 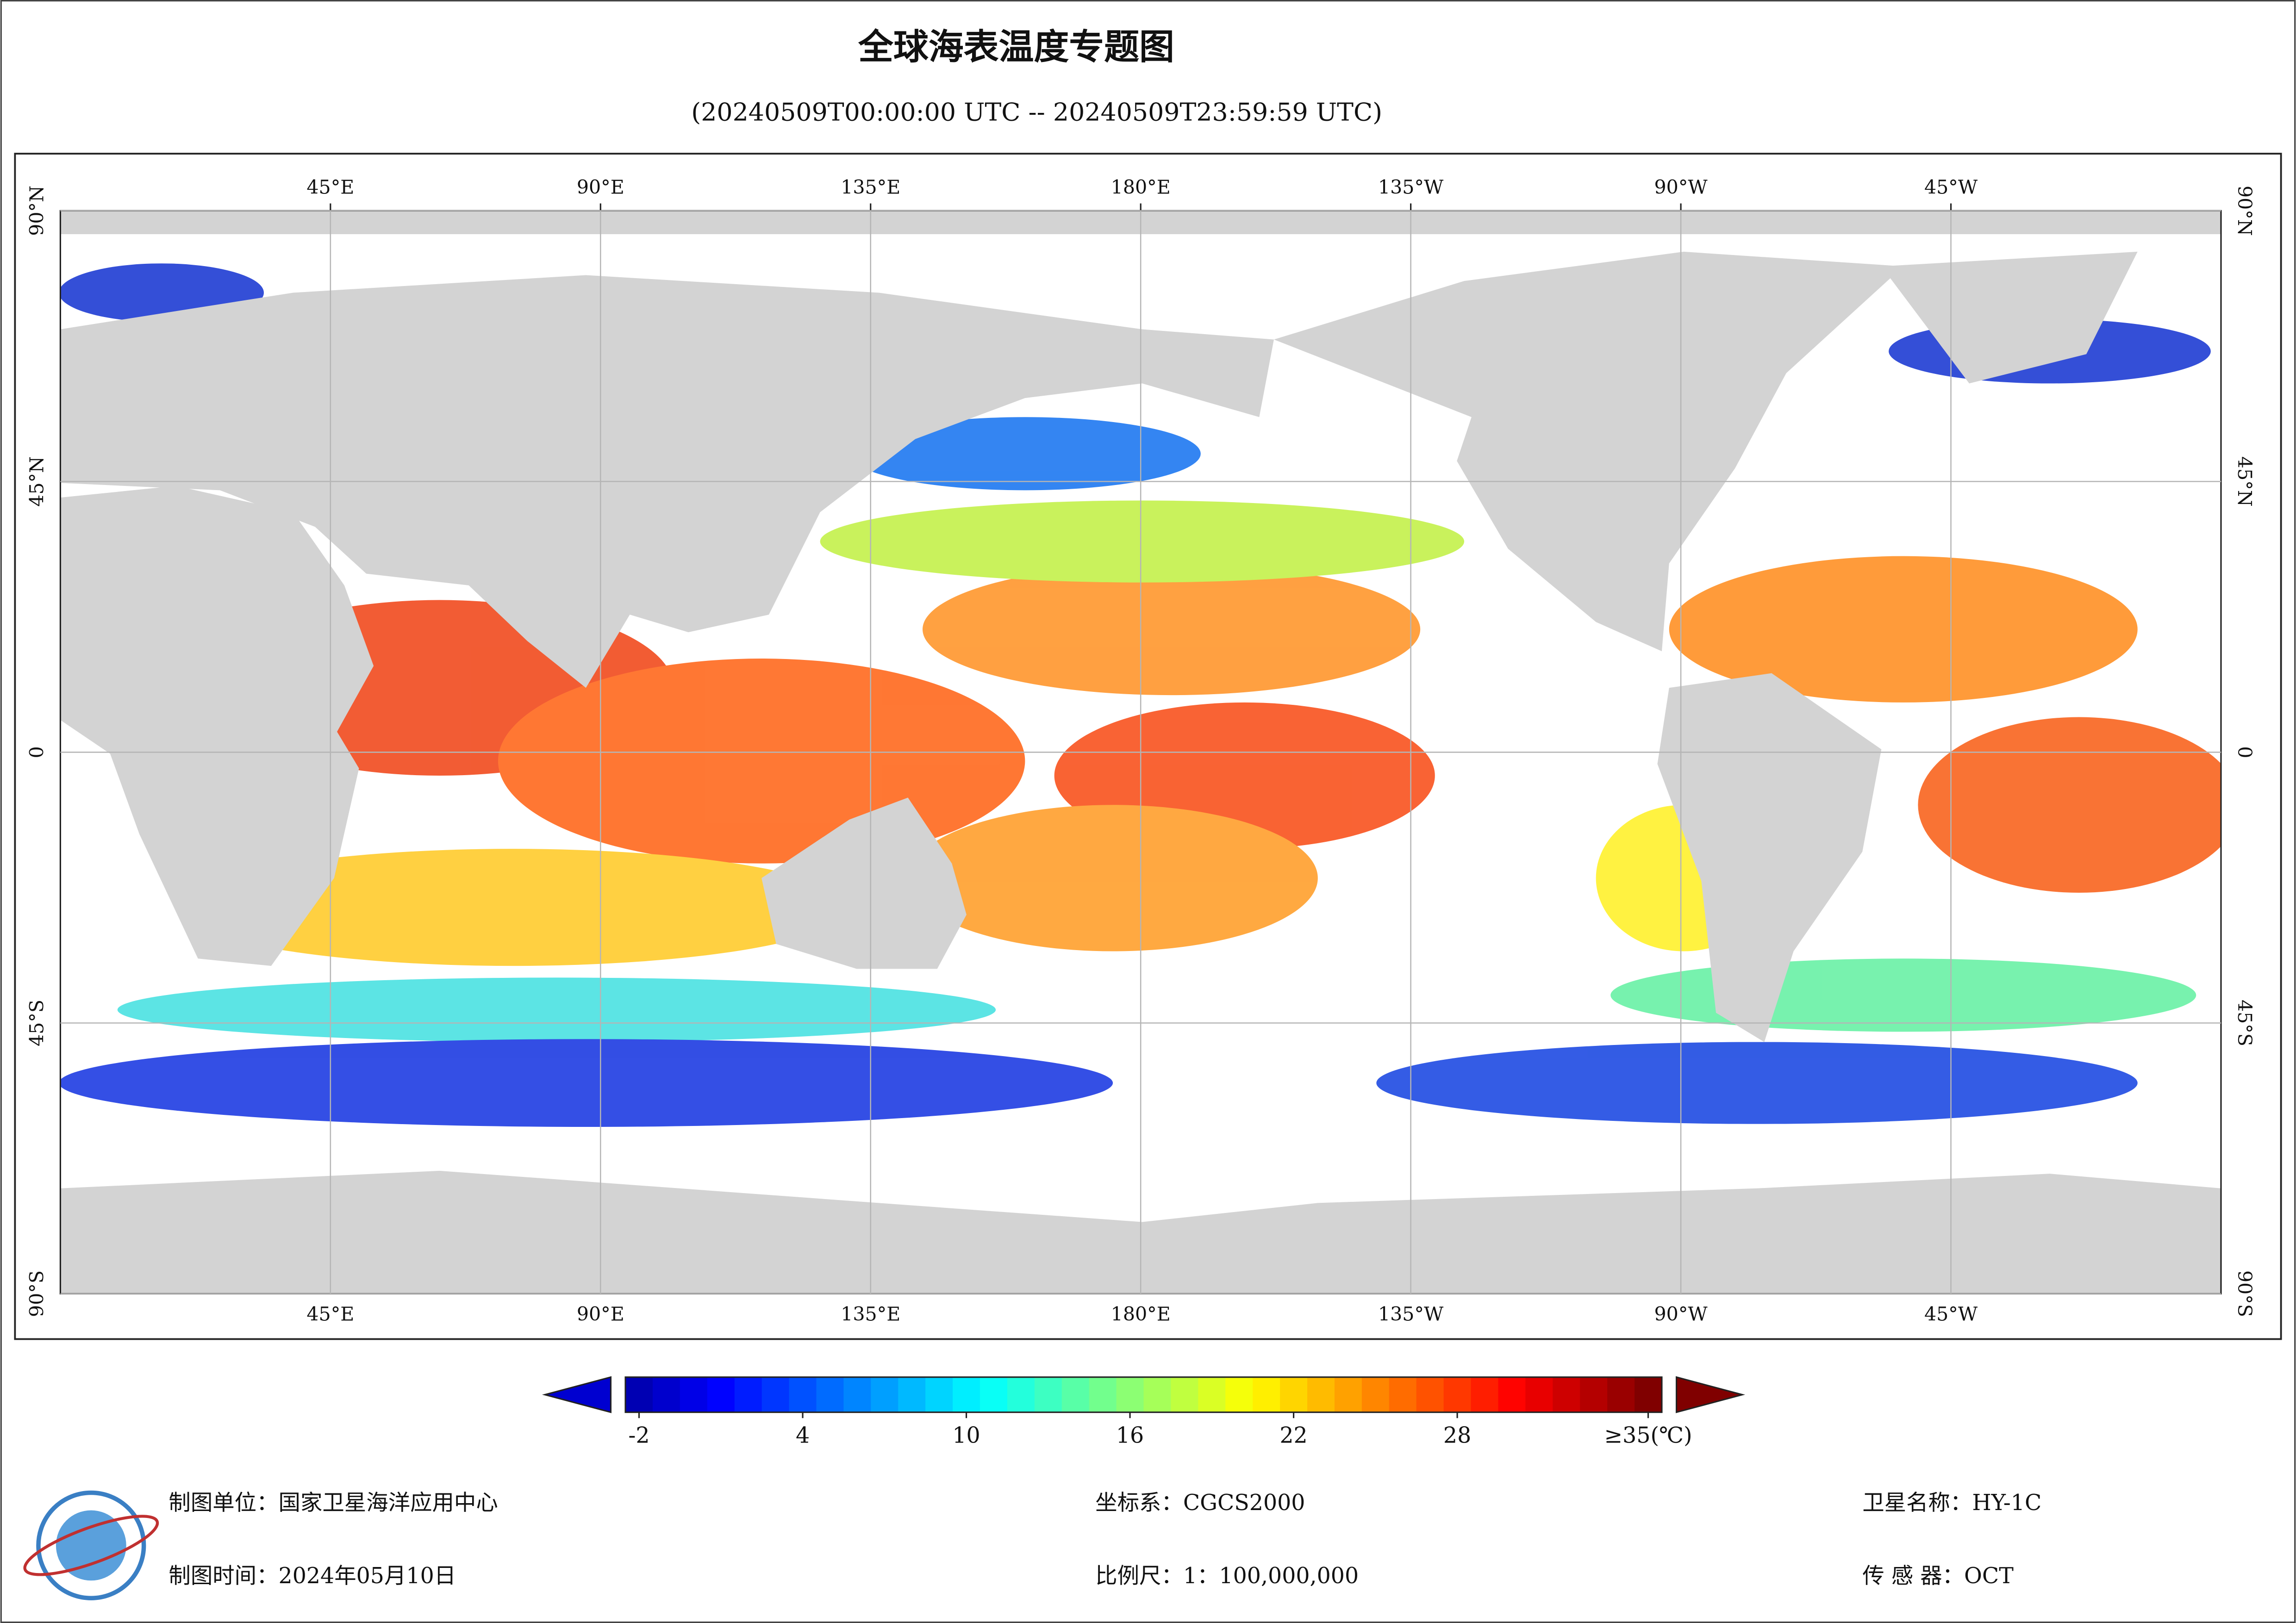 I want to click on lon-label-bottom: 90°E, so click(x=600, y=1314).